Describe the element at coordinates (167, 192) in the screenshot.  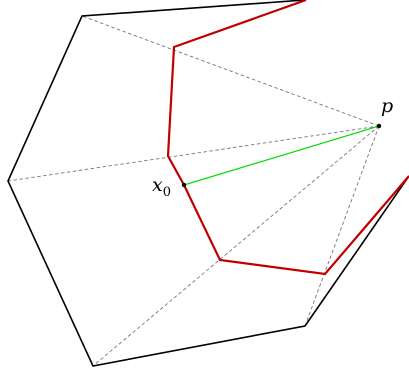
I see `label-x0-sub: 0` at that location.